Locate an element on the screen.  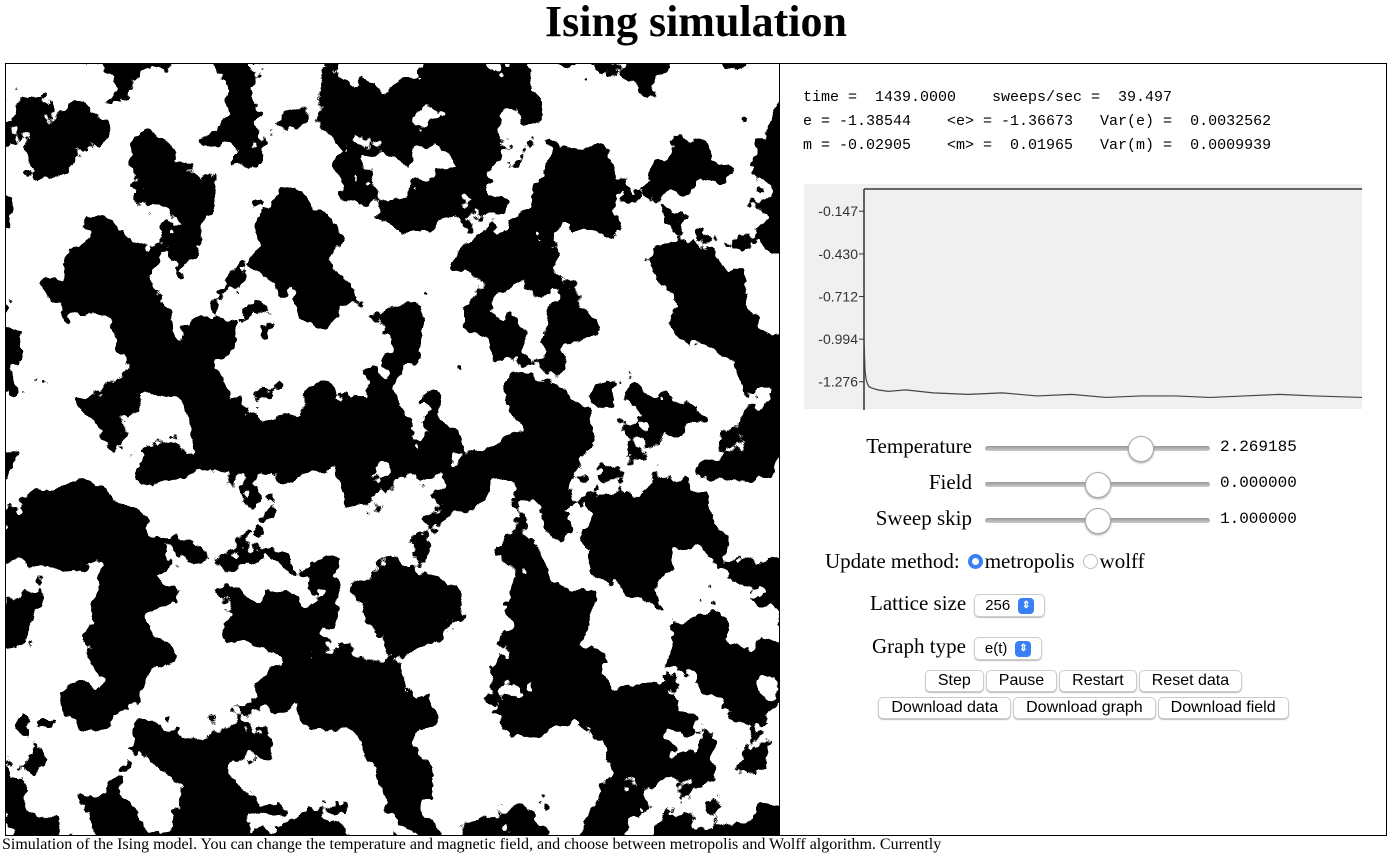
title: Ising simulation is located at coordinates (696, 23).